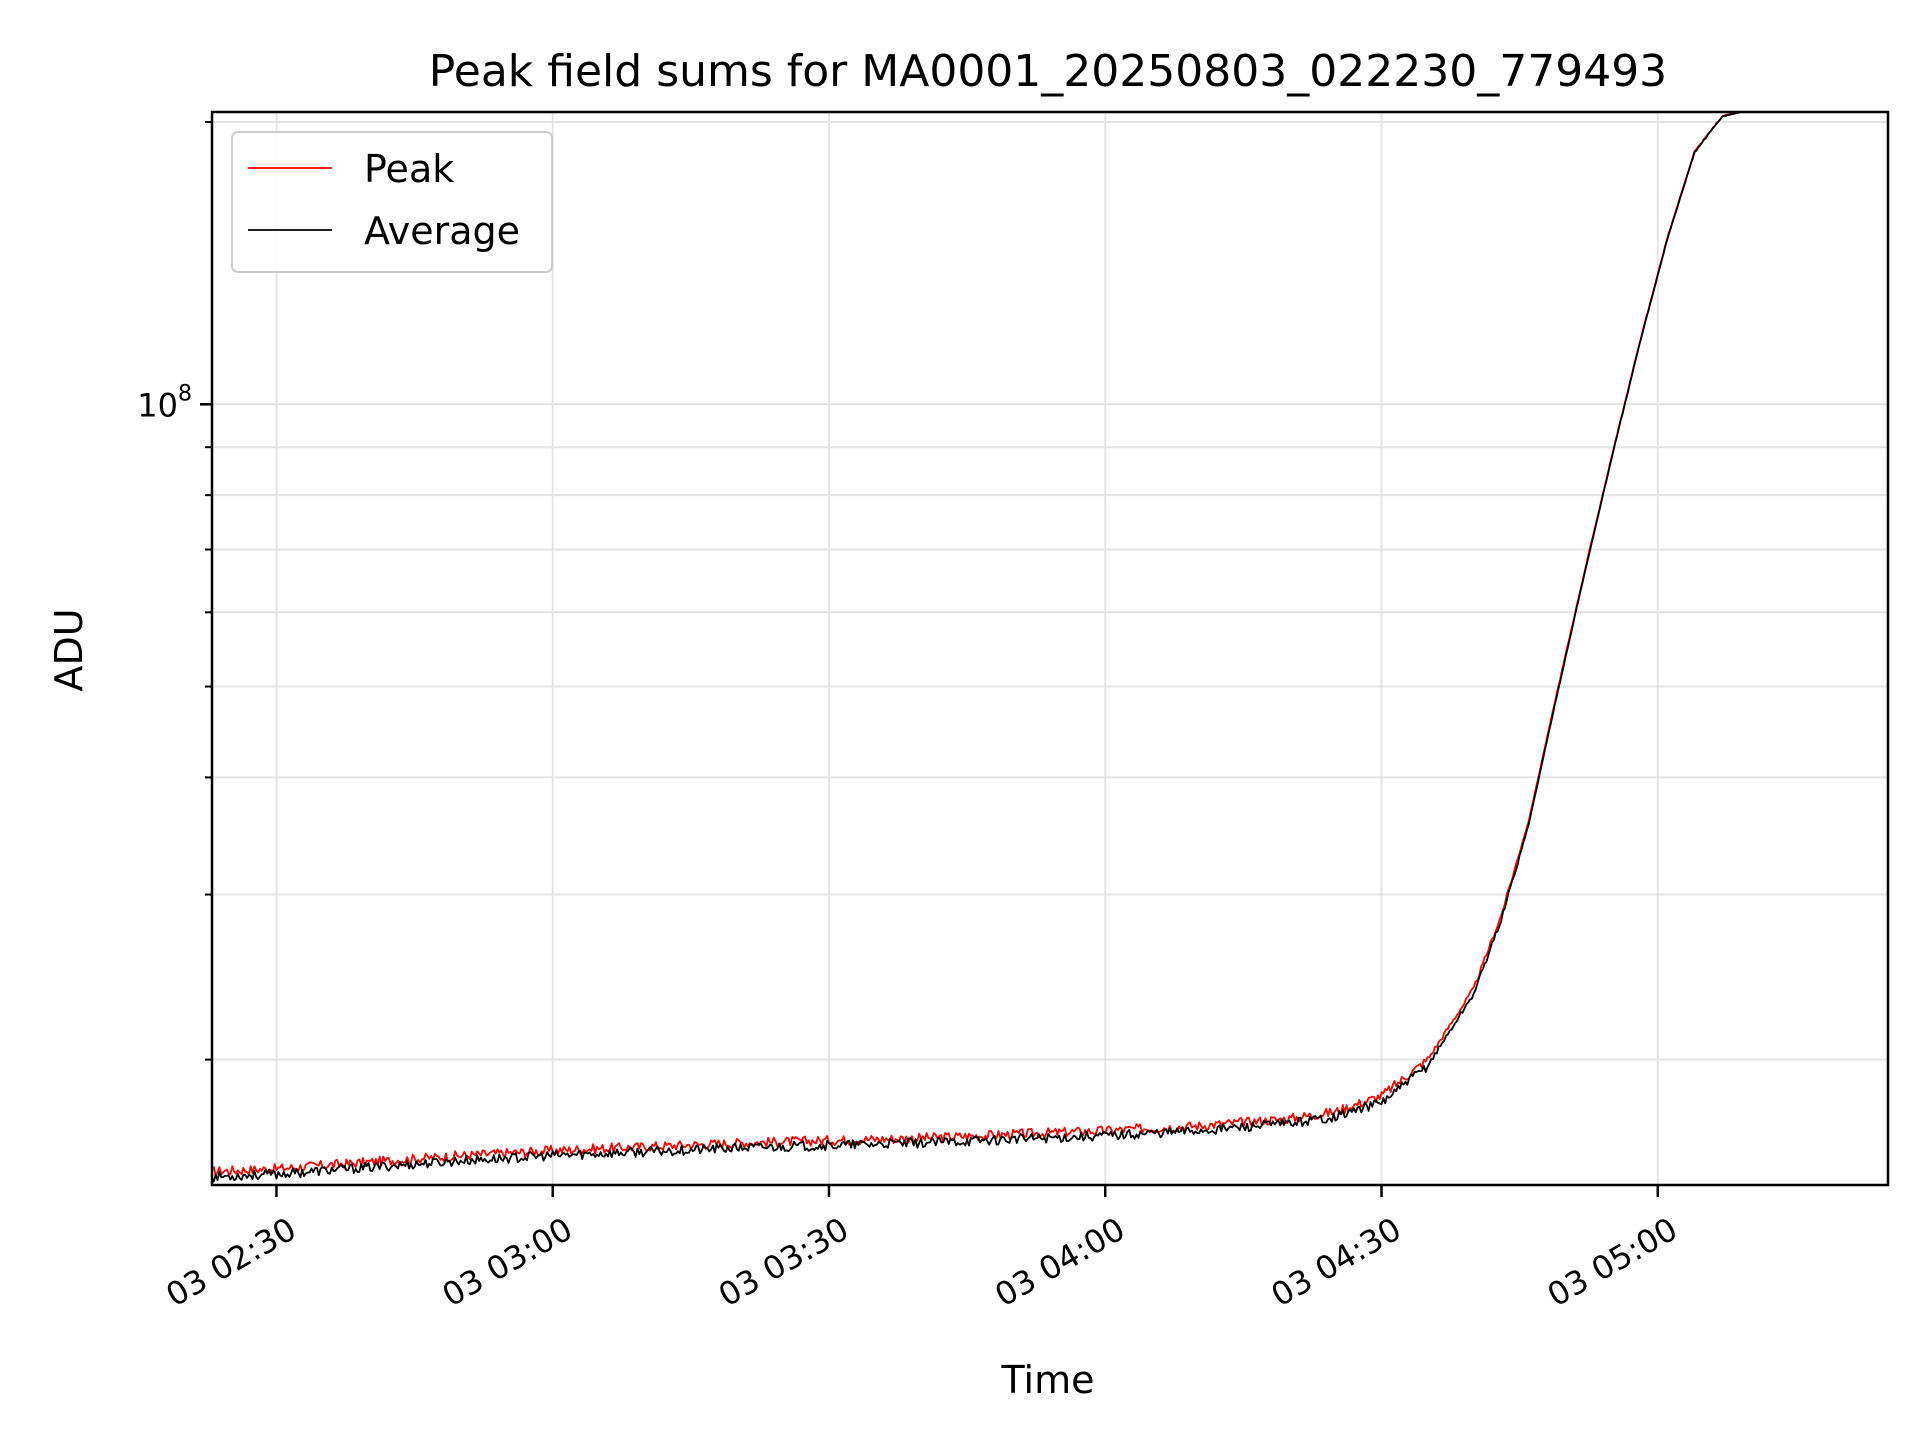 Image resolution: width=1920 pixels, height=1440 pixels. What do you see at coordinates (164, 402) in the screenshot?
I see `y-tick-label: 108` at bounding box center [164, 402].